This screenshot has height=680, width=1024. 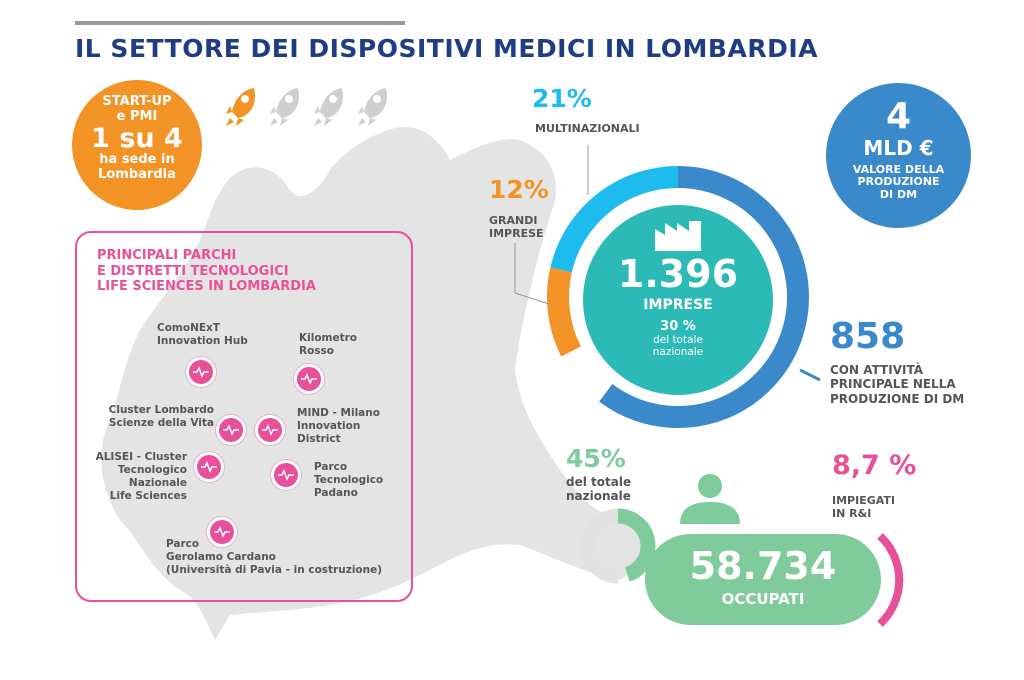 What do you see at coordinates (898, 147) in the screenshot?
I see `production-value-unit: MLD €` at bounding box center [898, 147].